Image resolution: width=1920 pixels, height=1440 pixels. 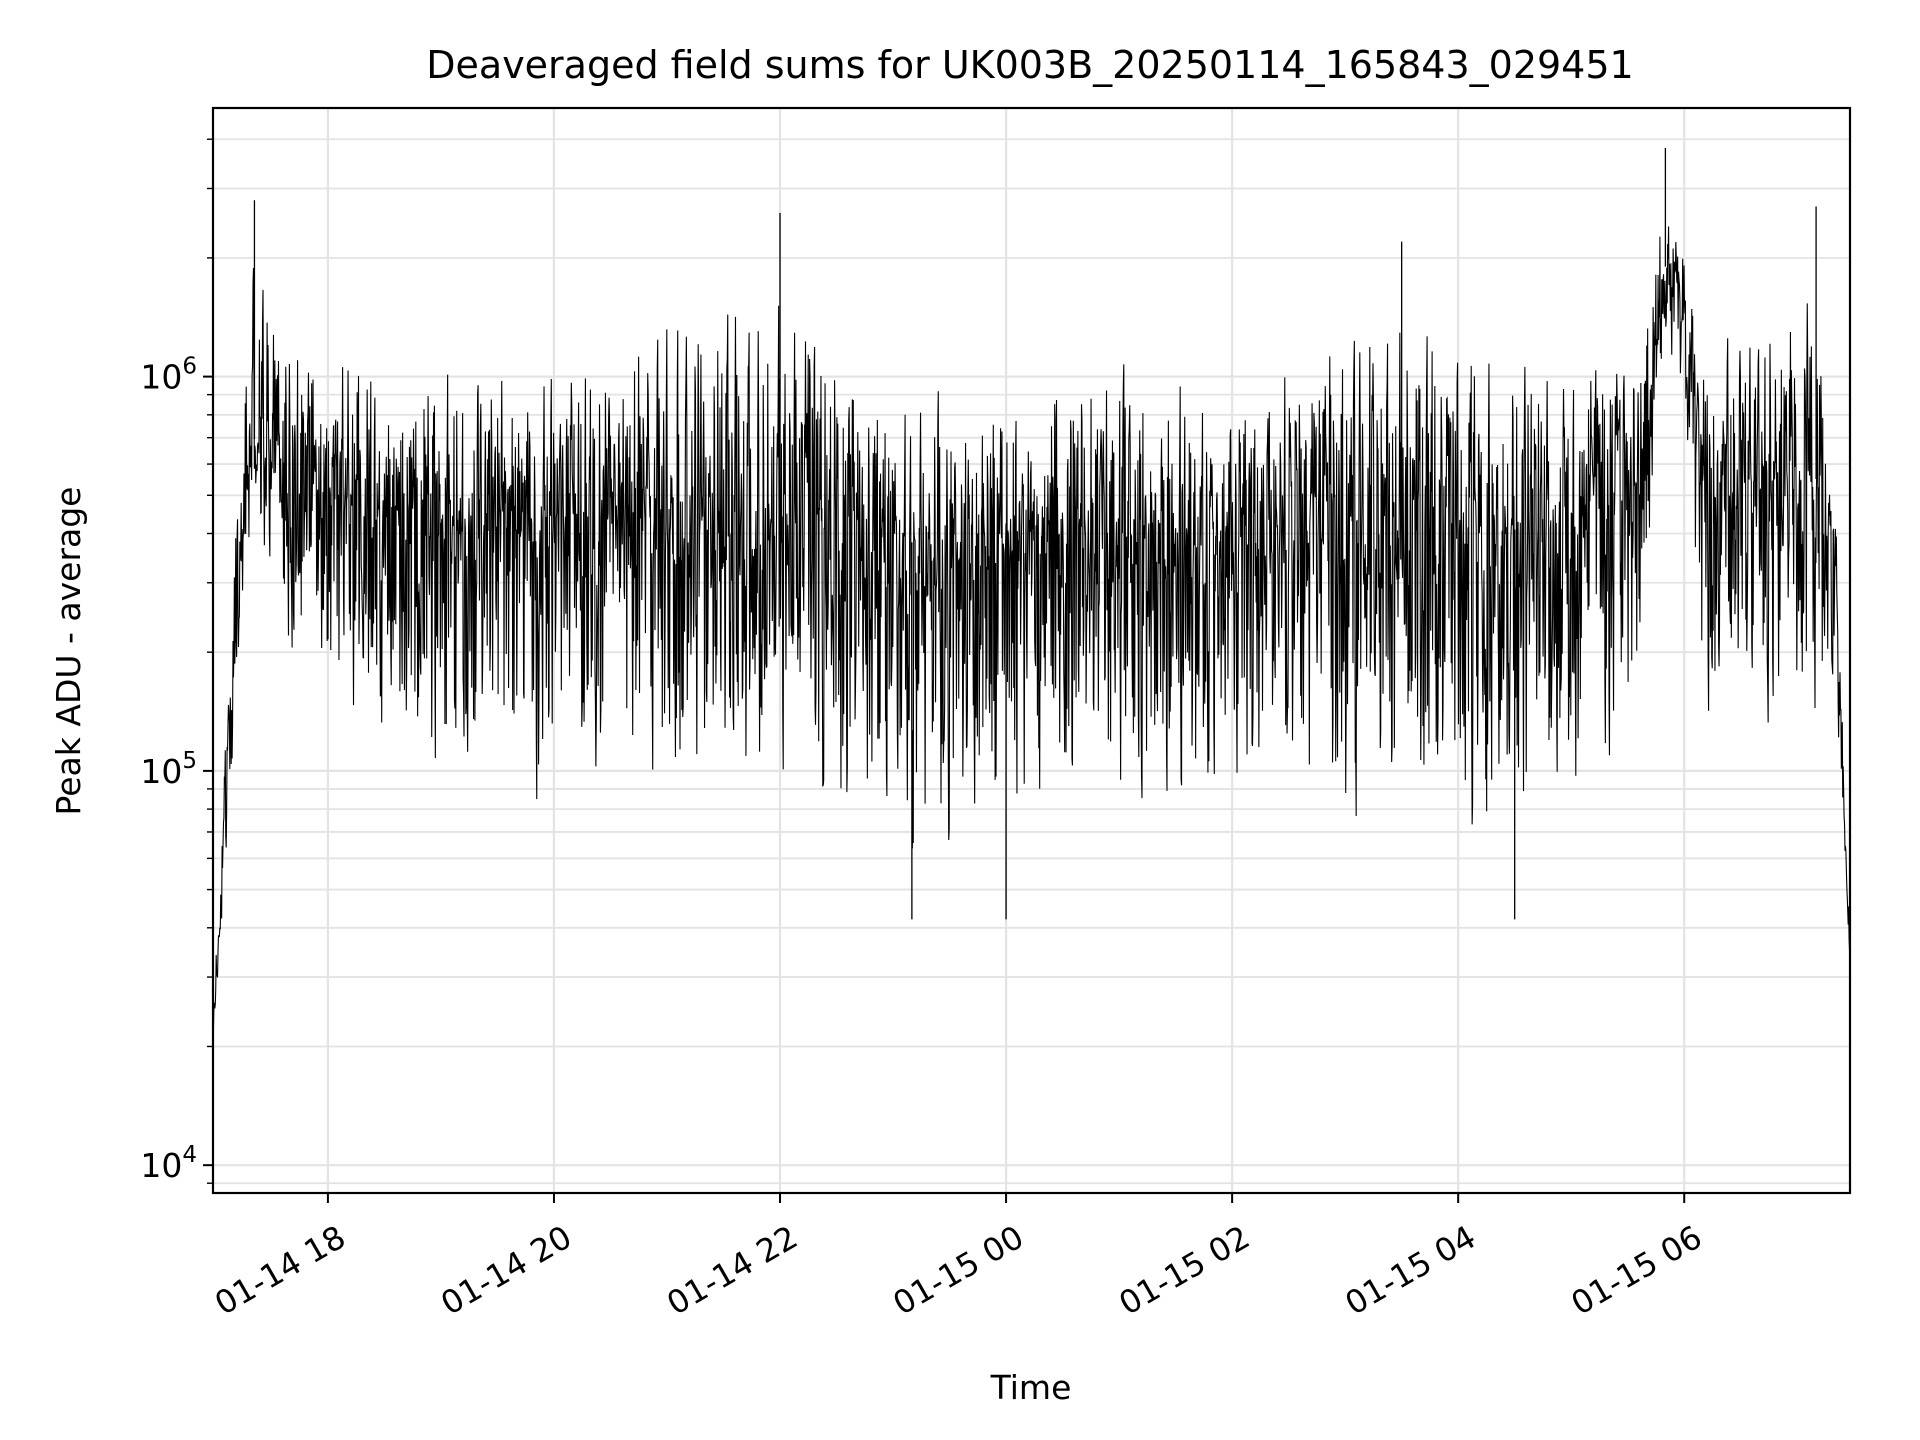 I want to click on y-tick-label: 10⁵, so click(x=168, y=769).